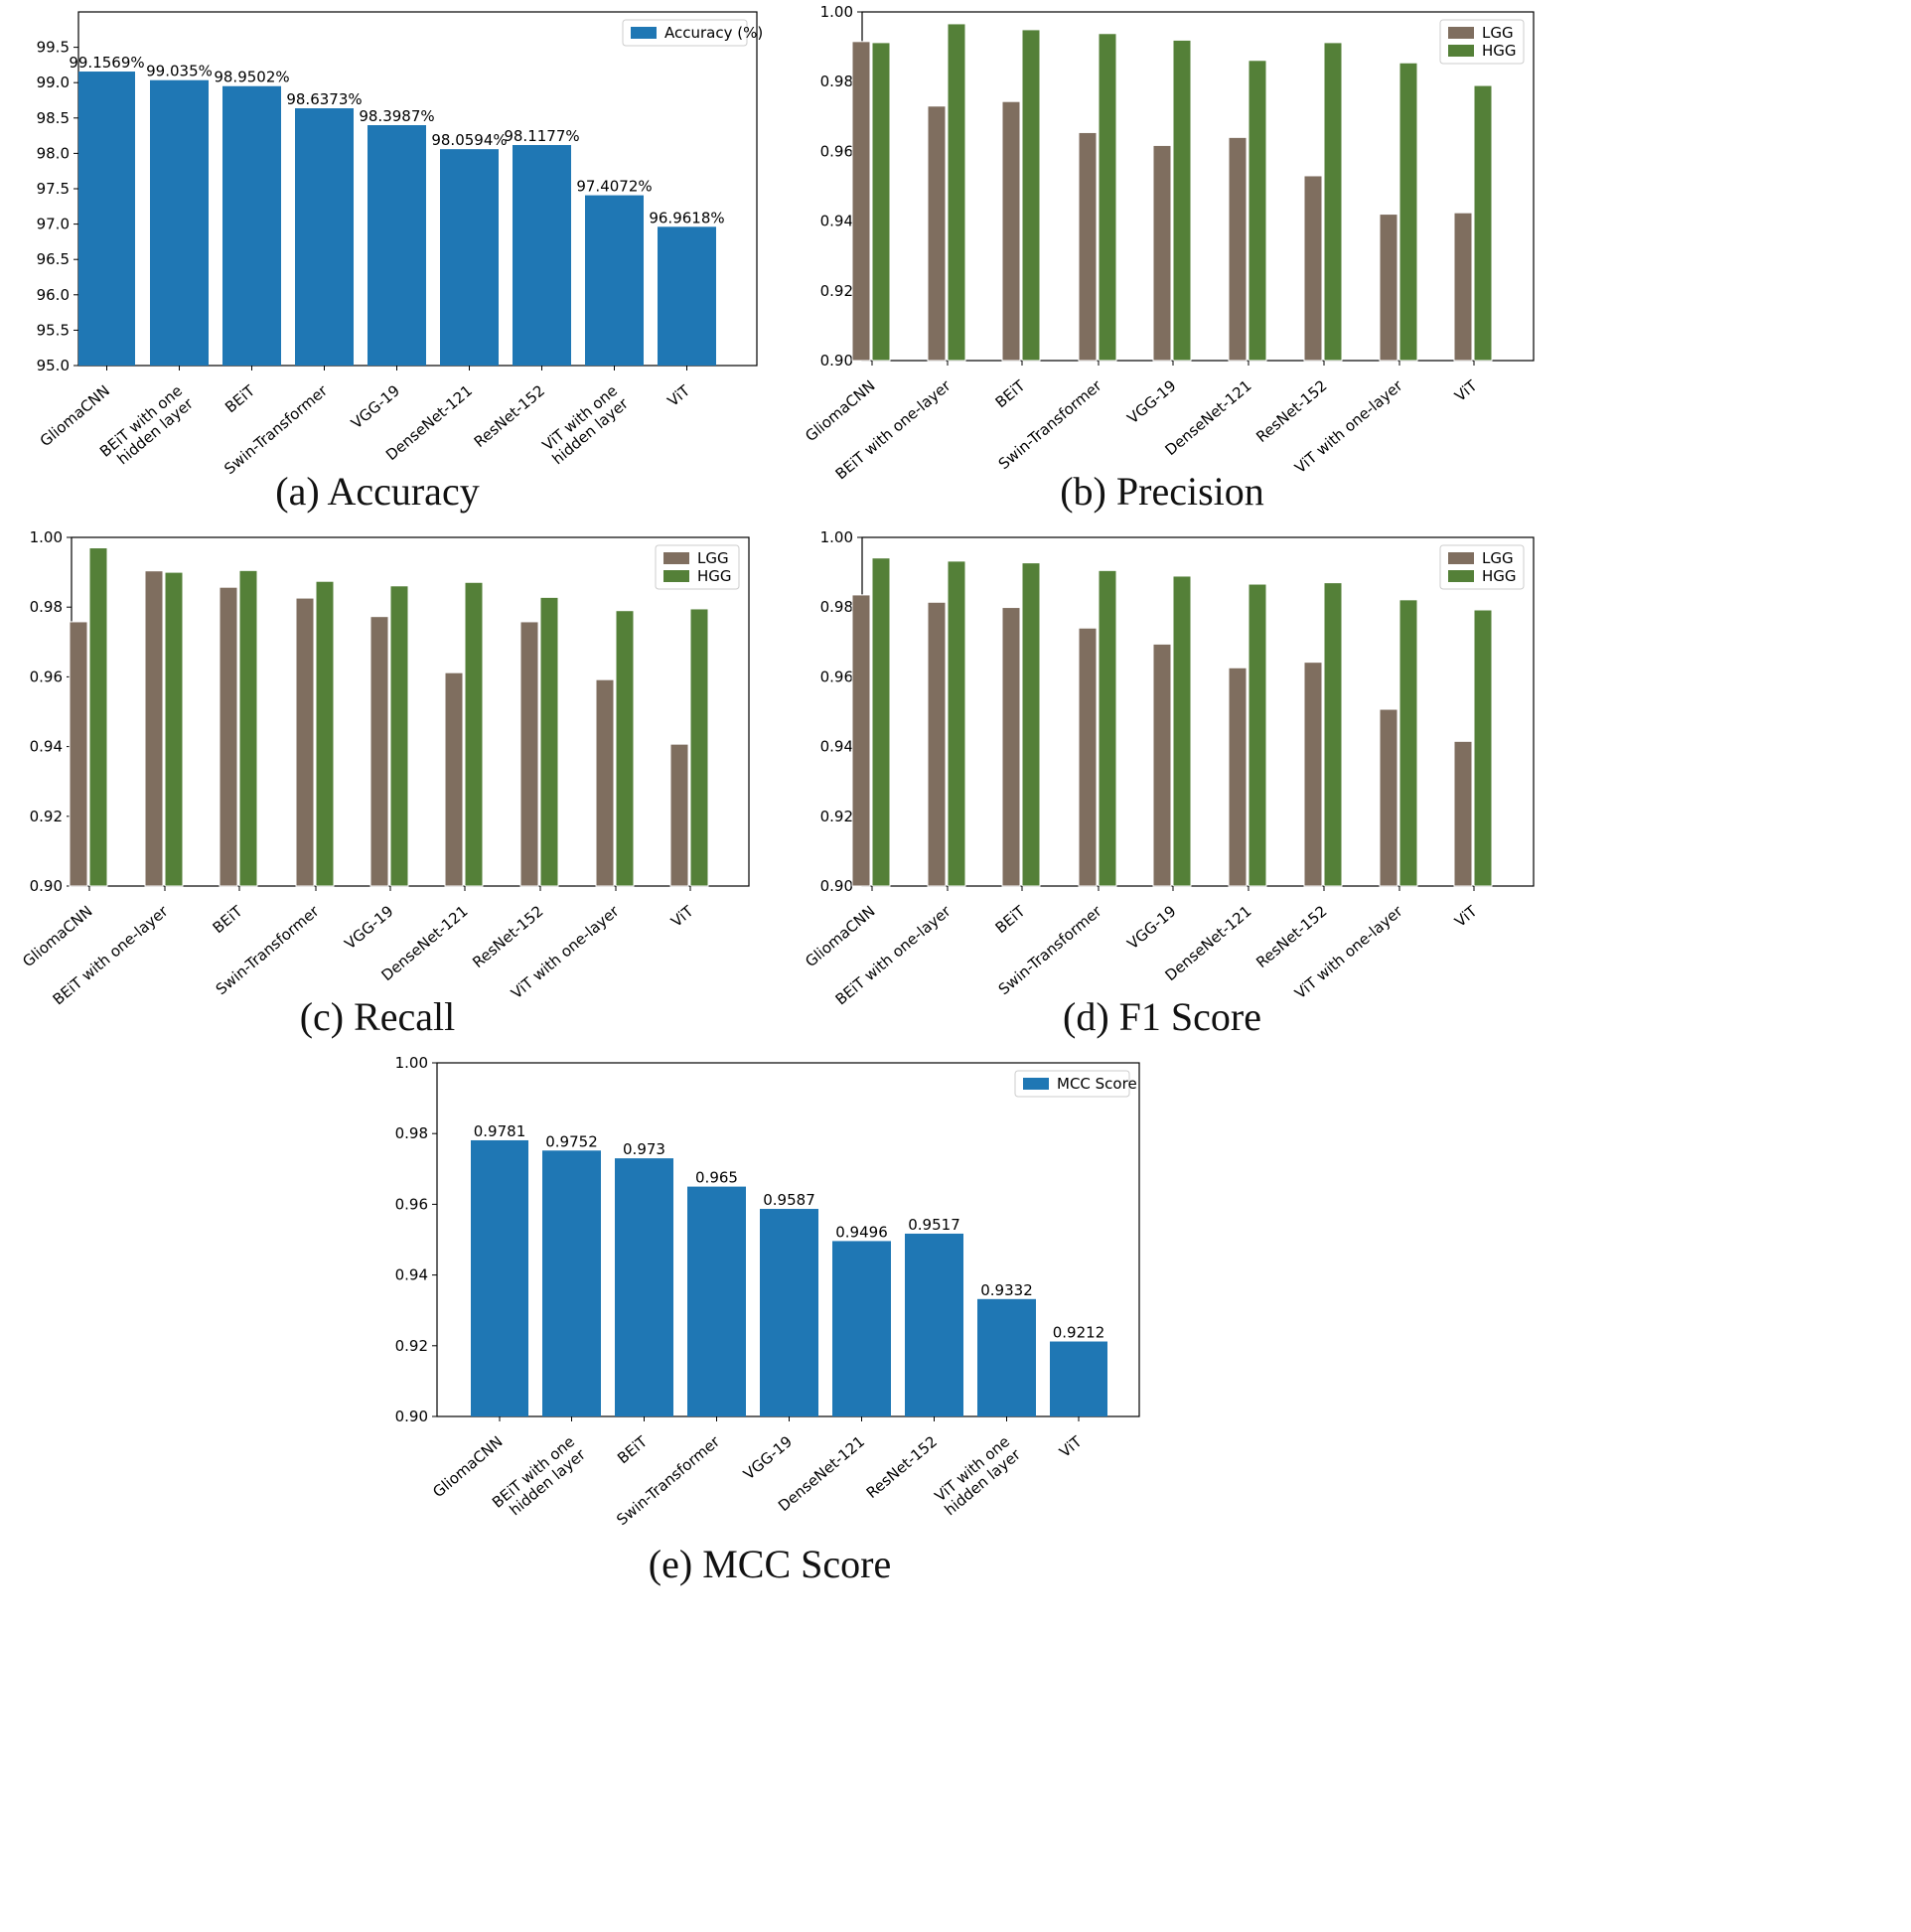  Describe the element at coordinates (1006, 1290) in the screenshot. I see `data-label: 0.9332` at that location.